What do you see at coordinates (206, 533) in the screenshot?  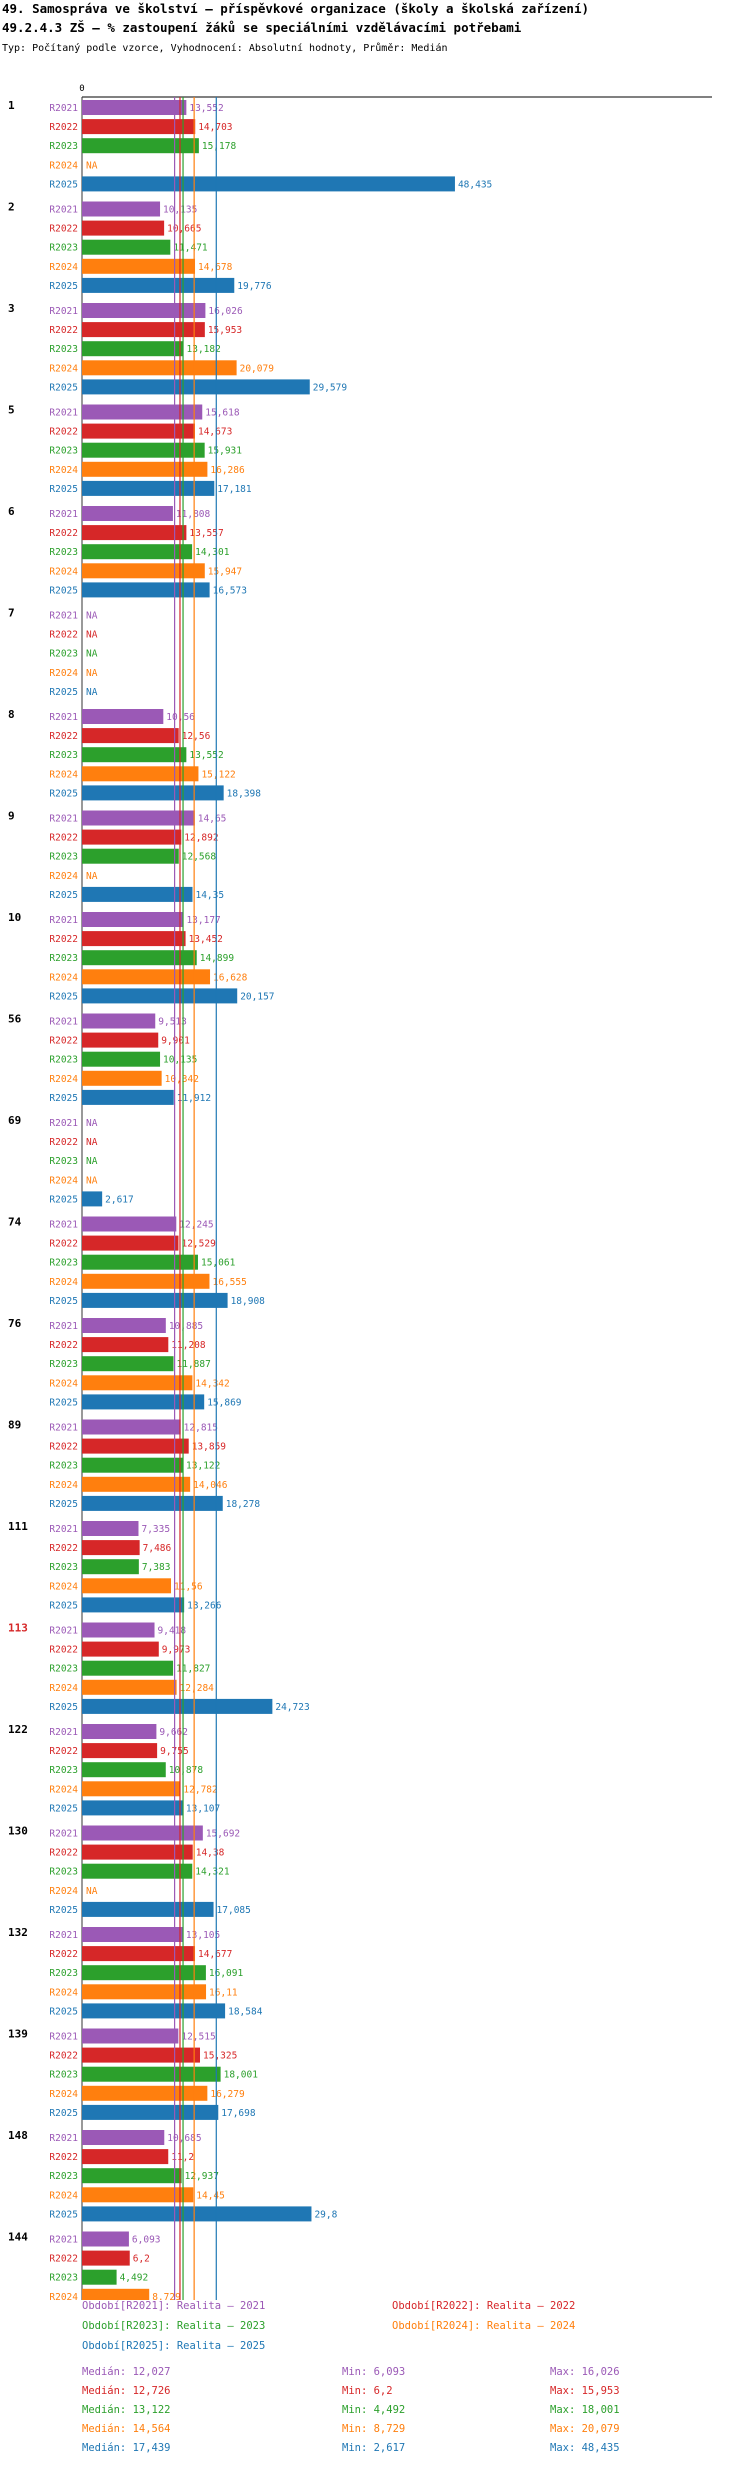 I see `value-label: 13,557` at bounding box center [206, 533].